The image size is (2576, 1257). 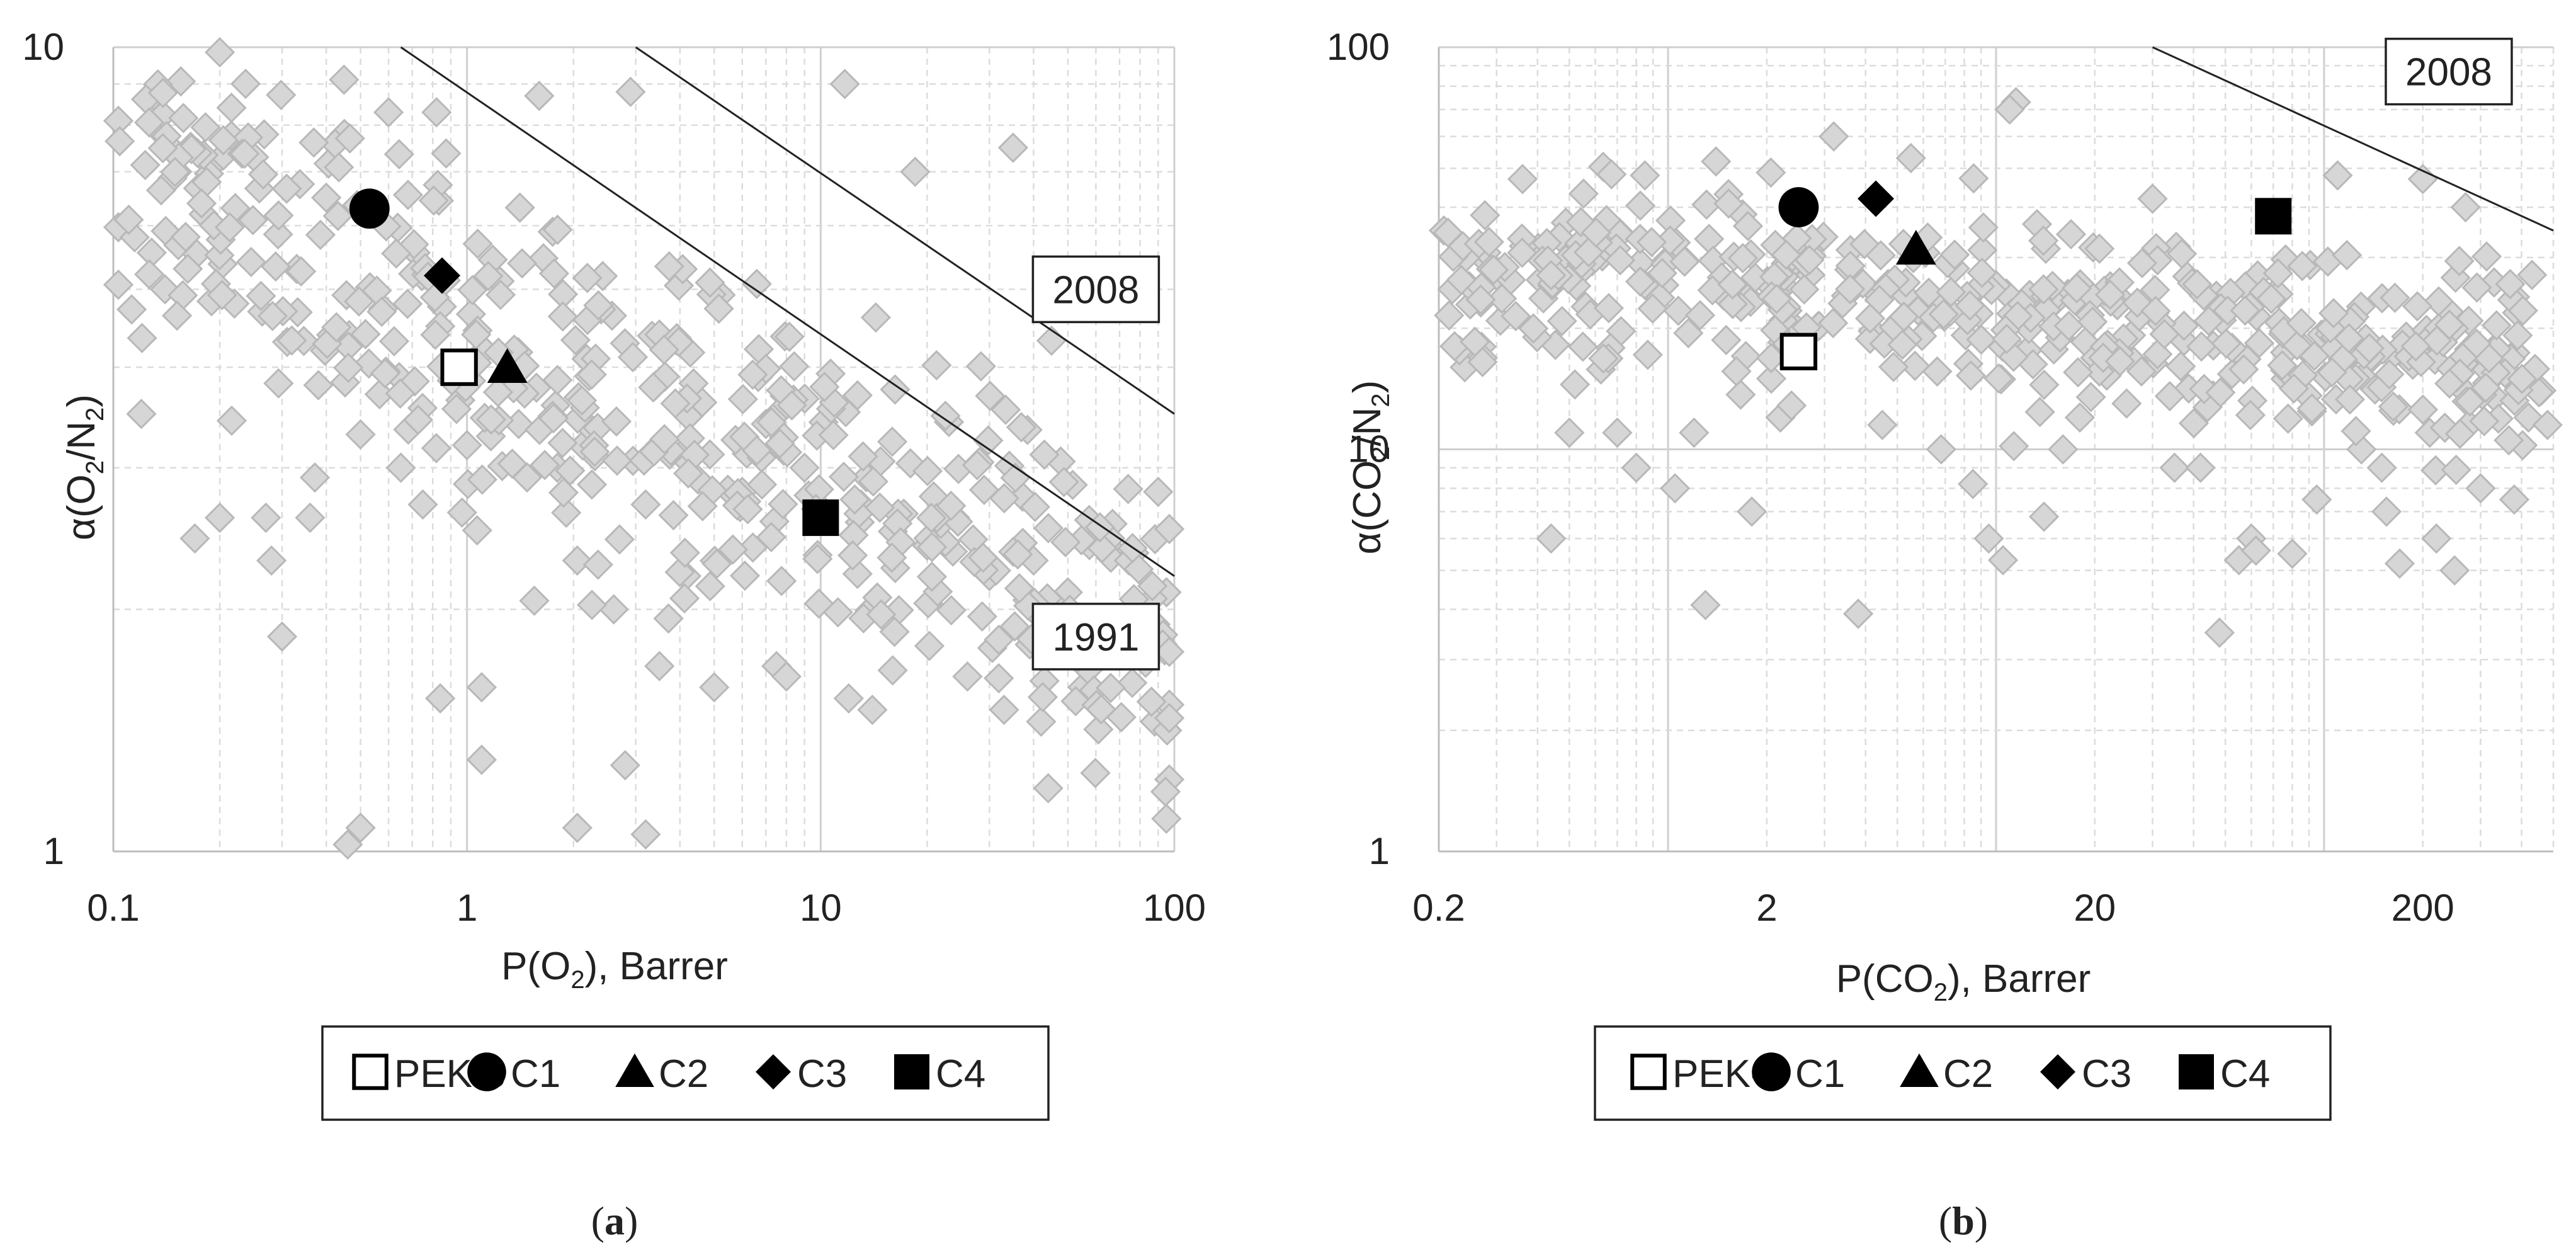 What do you see at coordinates (535, 1074) in the screenshot?
I see `legend-label: C1` at bounding box center [535, 1074].